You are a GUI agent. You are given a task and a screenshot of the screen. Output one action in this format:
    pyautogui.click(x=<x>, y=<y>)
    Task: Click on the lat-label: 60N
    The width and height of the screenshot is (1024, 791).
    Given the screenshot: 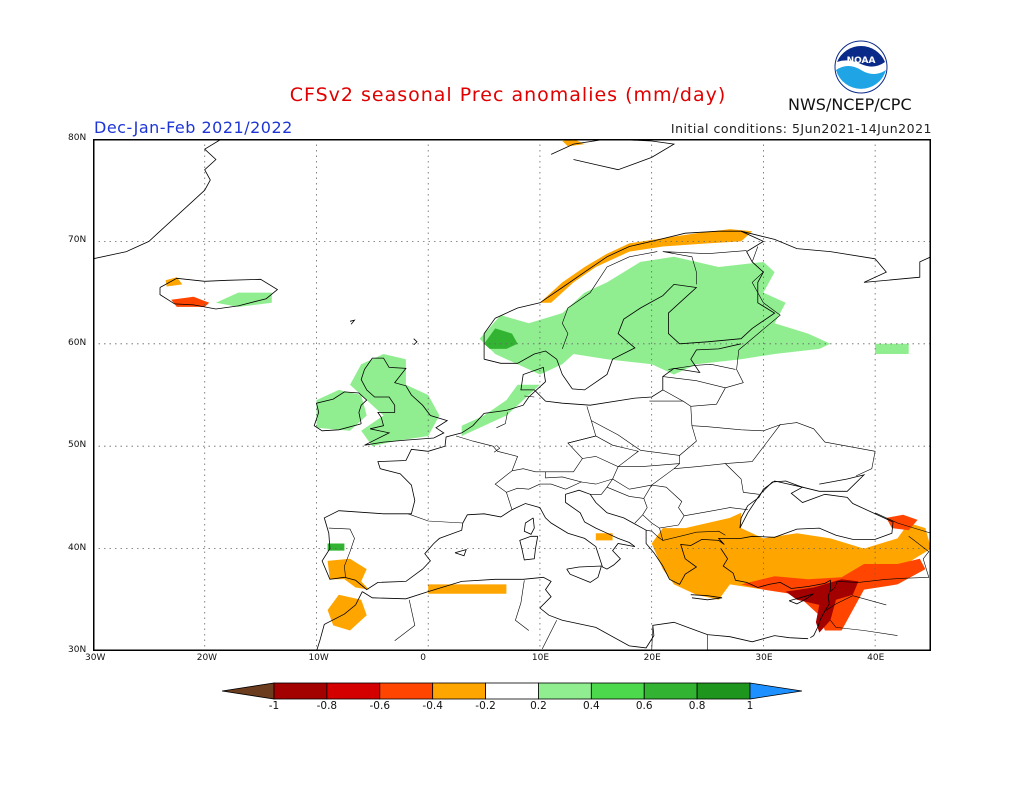 What is the action you would take?
    pyautogui.click(x=77, y=342)
    